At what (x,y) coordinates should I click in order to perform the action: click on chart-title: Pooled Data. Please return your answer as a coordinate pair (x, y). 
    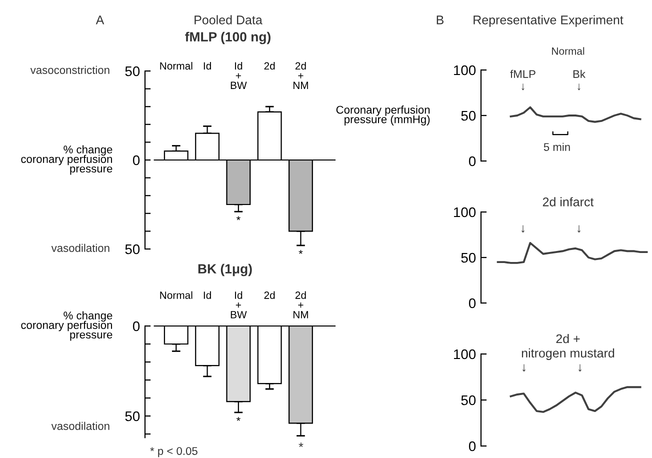
    Looking at the image, I should click on (228, 19).